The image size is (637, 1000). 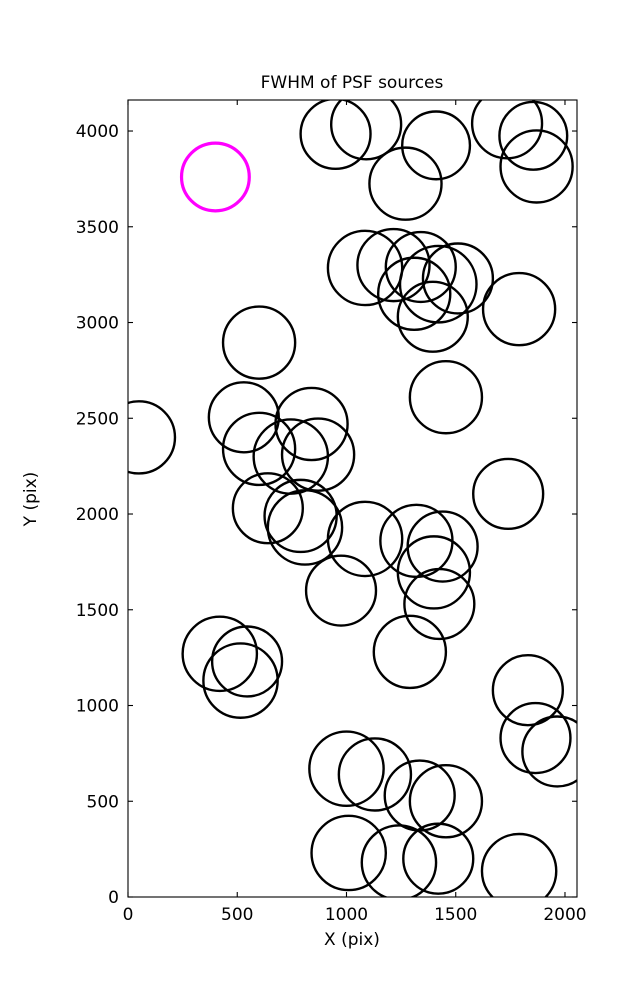 What do you see at coordinates (103, 802) in the screenshot?
I see `y-tick-label: 500` at bounding box center [103, 802].